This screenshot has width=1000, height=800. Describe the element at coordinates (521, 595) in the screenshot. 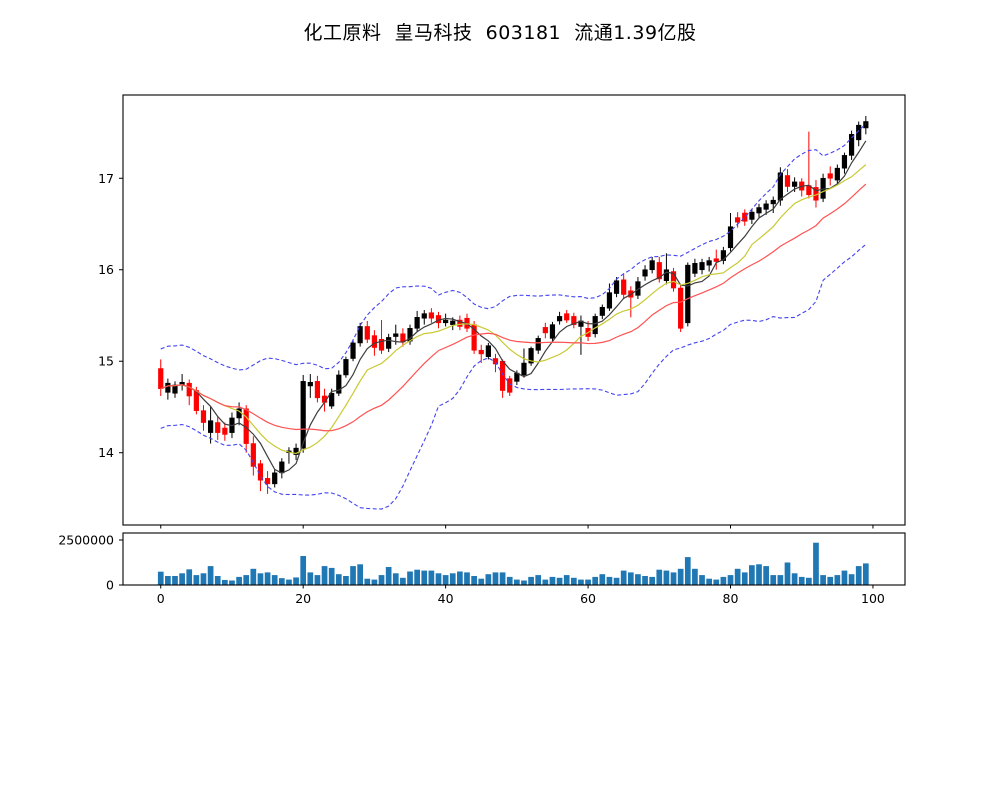

I see `x-axis: 0 20 40 60 80 100` at that location.